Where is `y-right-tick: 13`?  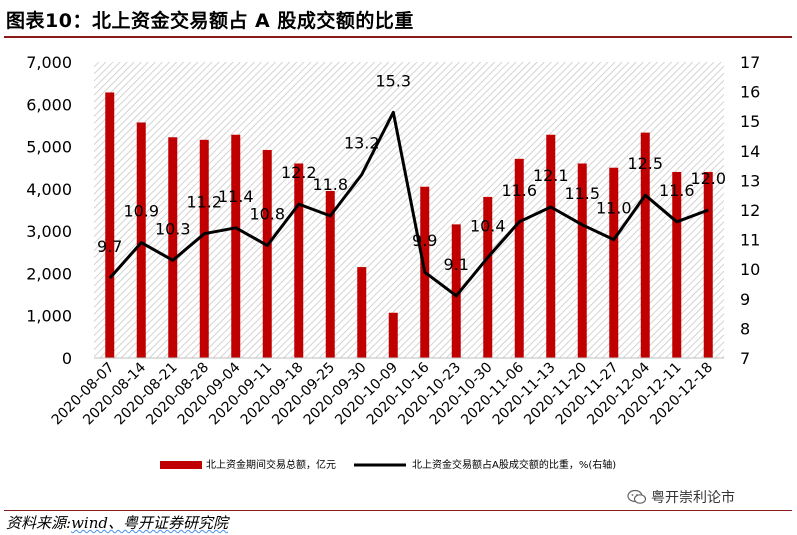
y-right-tick: 13 is located at coordinates (750, 180).